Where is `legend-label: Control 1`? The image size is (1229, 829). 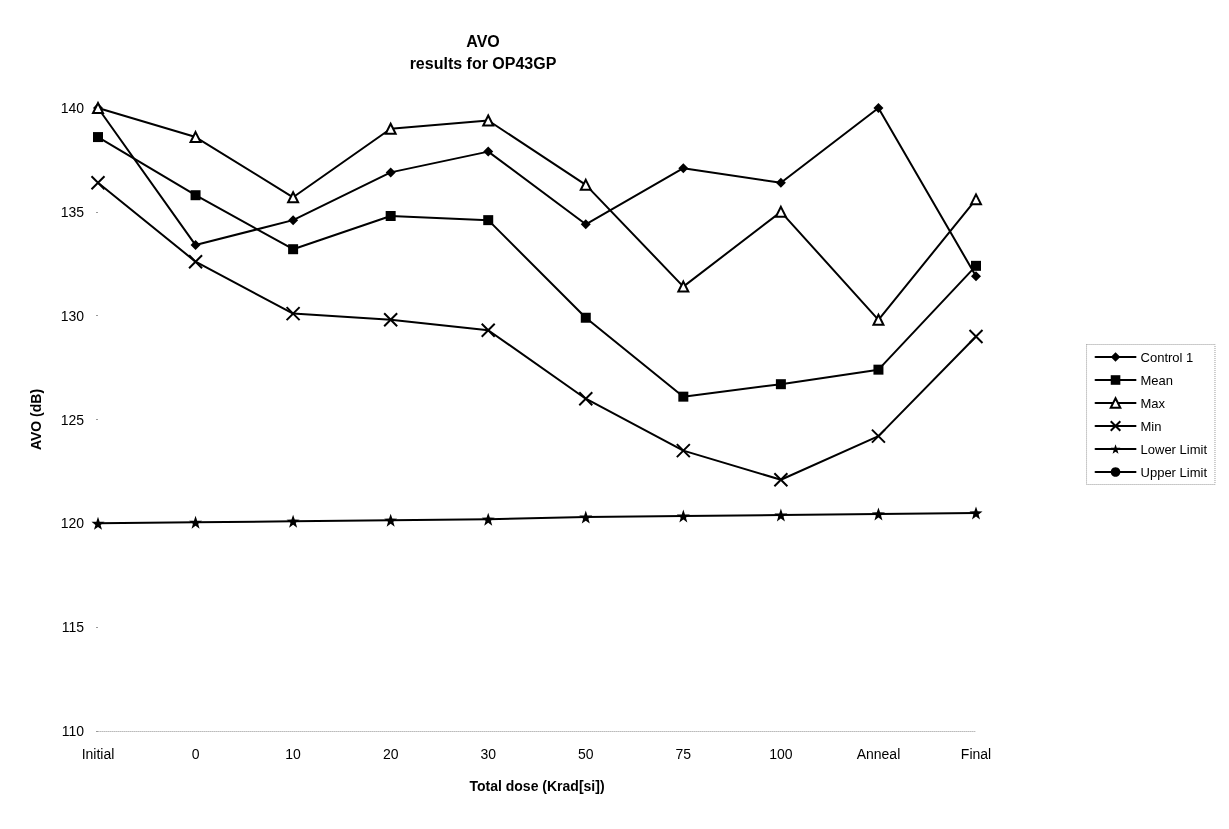
legend-label: Control 1 is located at coordinates (1167, 357).